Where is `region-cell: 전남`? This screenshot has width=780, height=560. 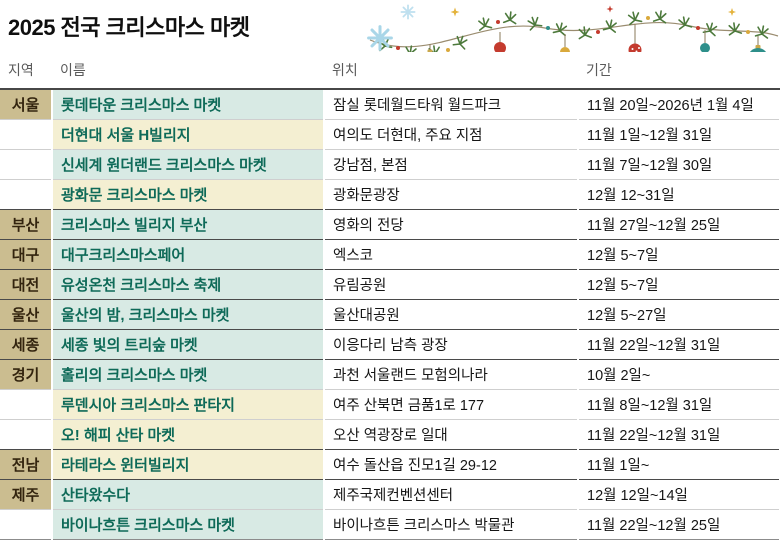
region-cell: 전남 is located at coordinates (26, 463).